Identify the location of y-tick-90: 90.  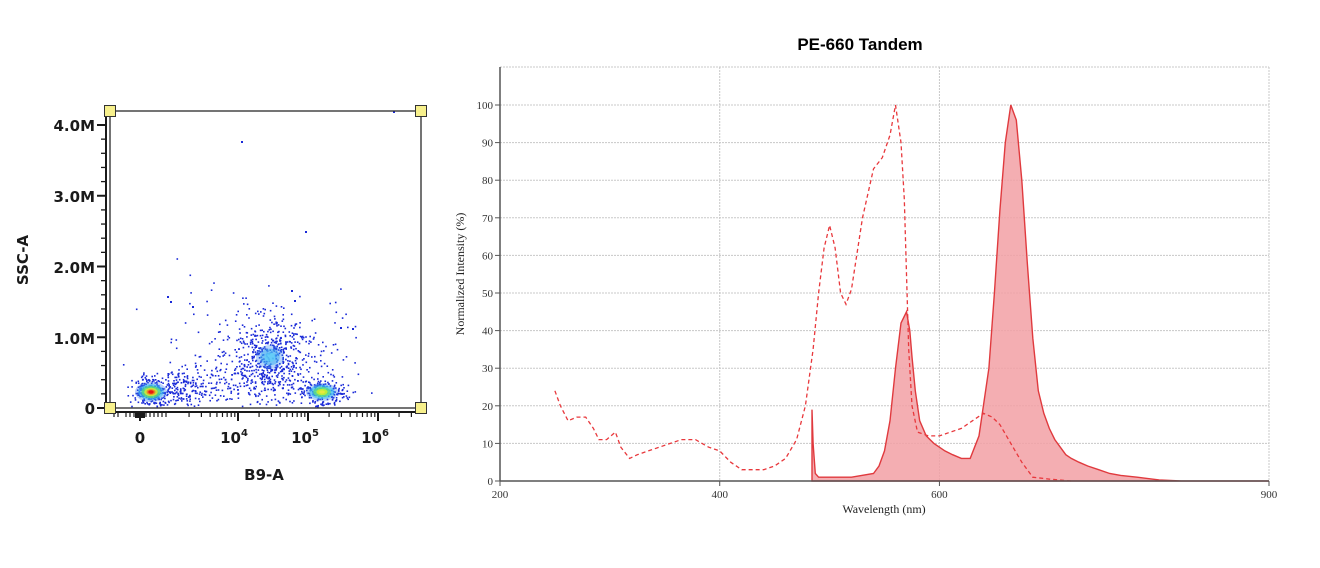
(488, 144).